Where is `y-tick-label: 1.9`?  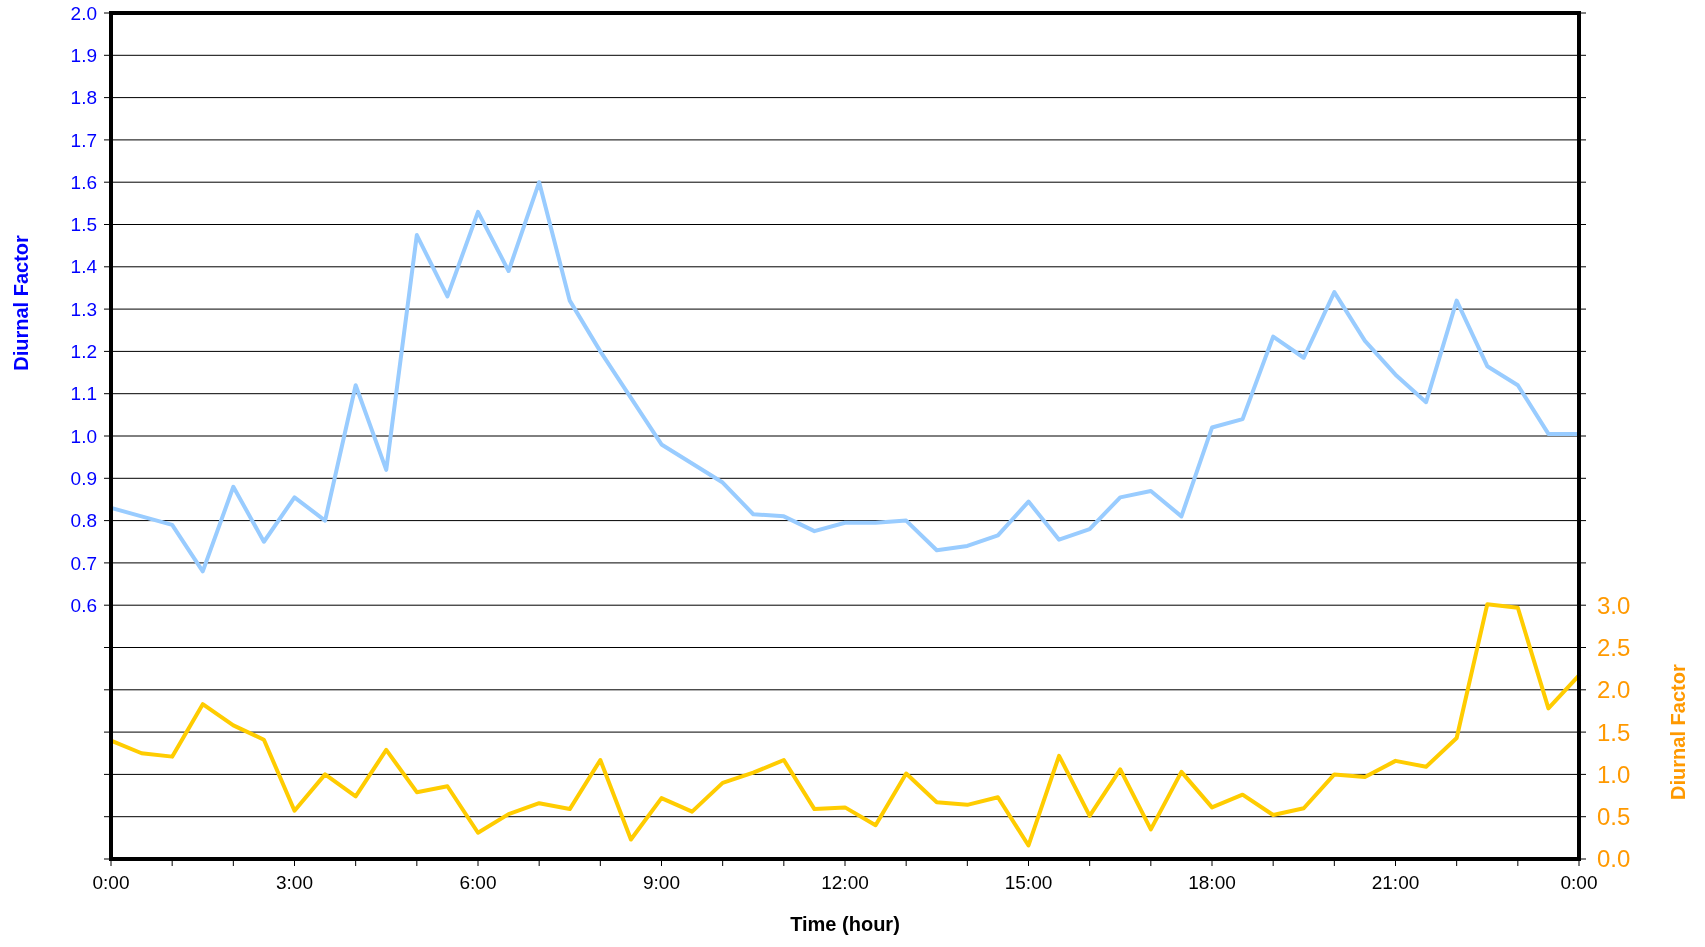 y-tick-label: 1.9 is located at coordinates (83, 55).